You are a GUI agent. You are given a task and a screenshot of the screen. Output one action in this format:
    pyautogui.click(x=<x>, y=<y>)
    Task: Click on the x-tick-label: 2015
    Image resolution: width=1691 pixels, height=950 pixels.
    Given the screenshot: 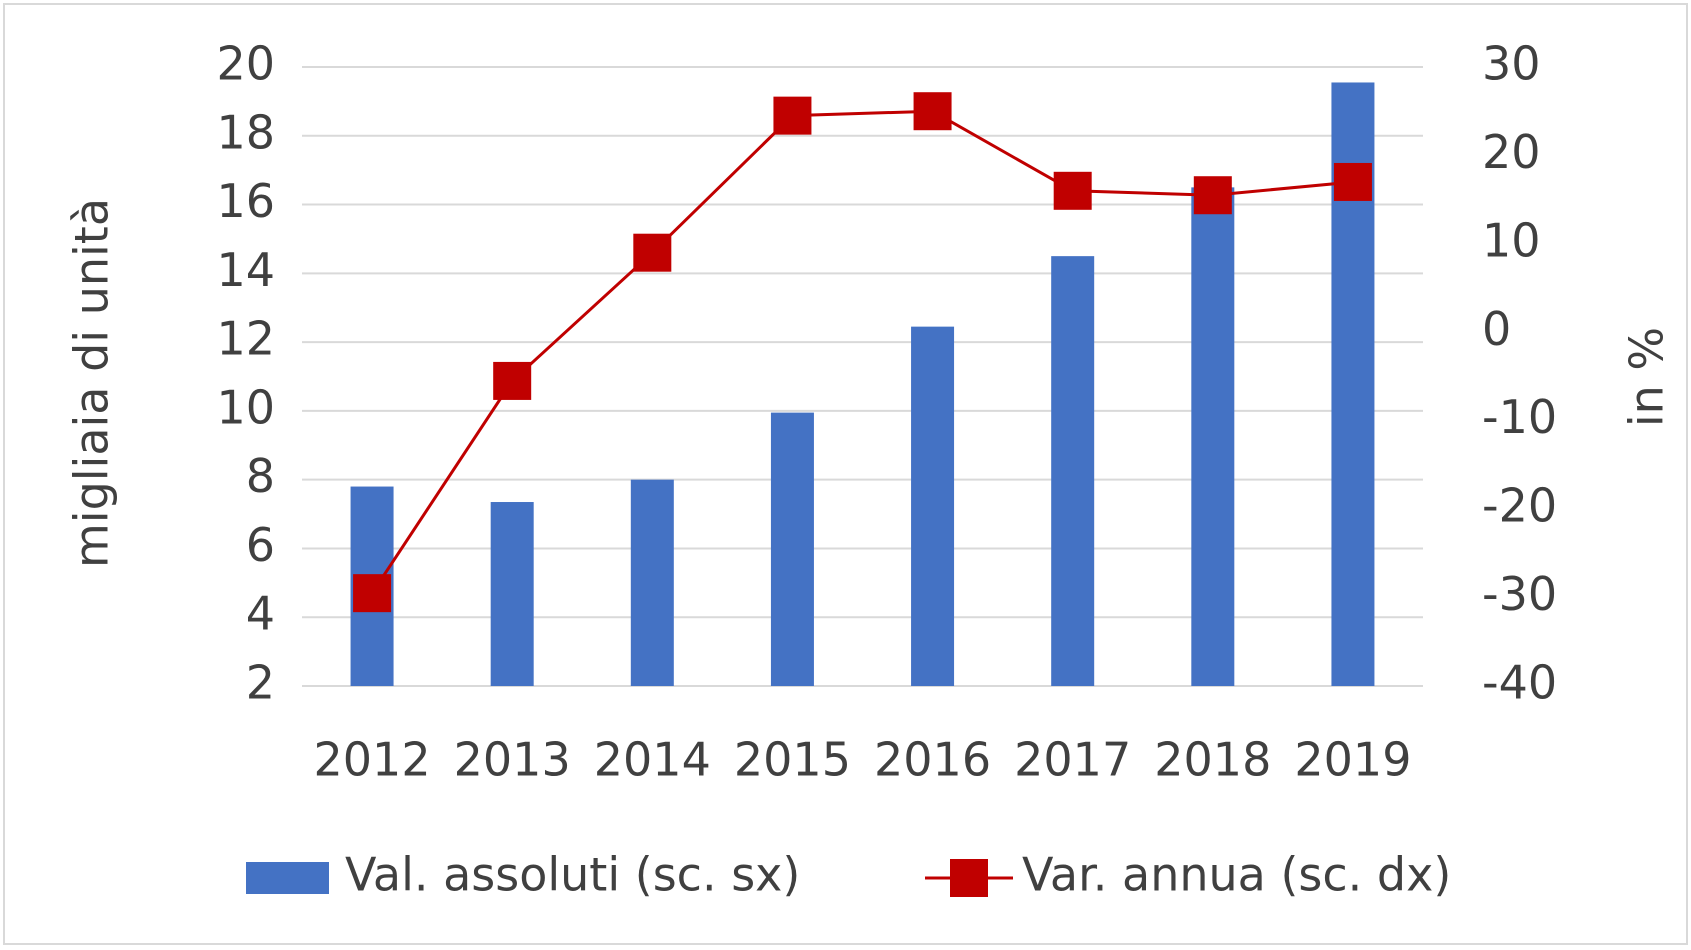 What is the action you would take?
    pyautogui.click(x=792, y=760)
    